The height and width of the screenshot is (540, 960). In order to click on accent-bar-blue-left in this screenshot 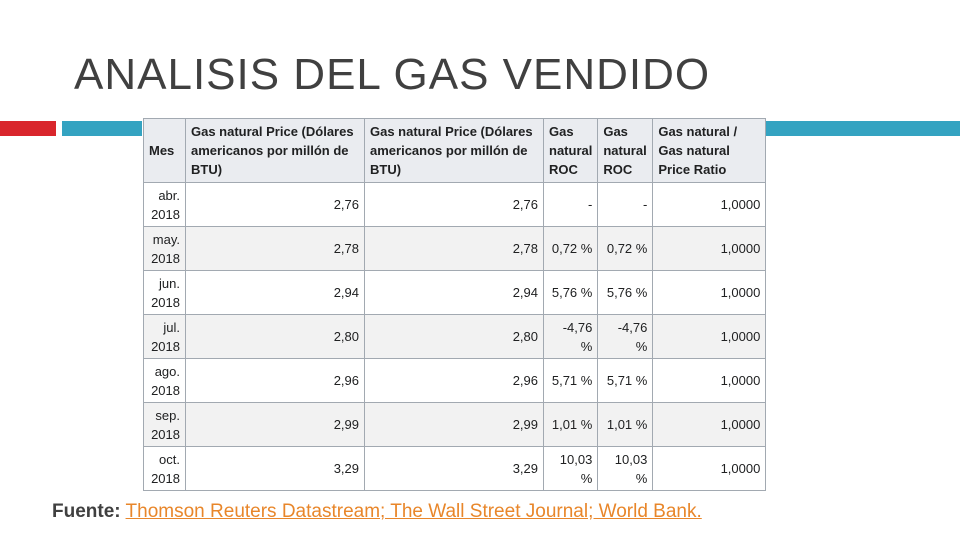, I will do `click(102, 128)`.